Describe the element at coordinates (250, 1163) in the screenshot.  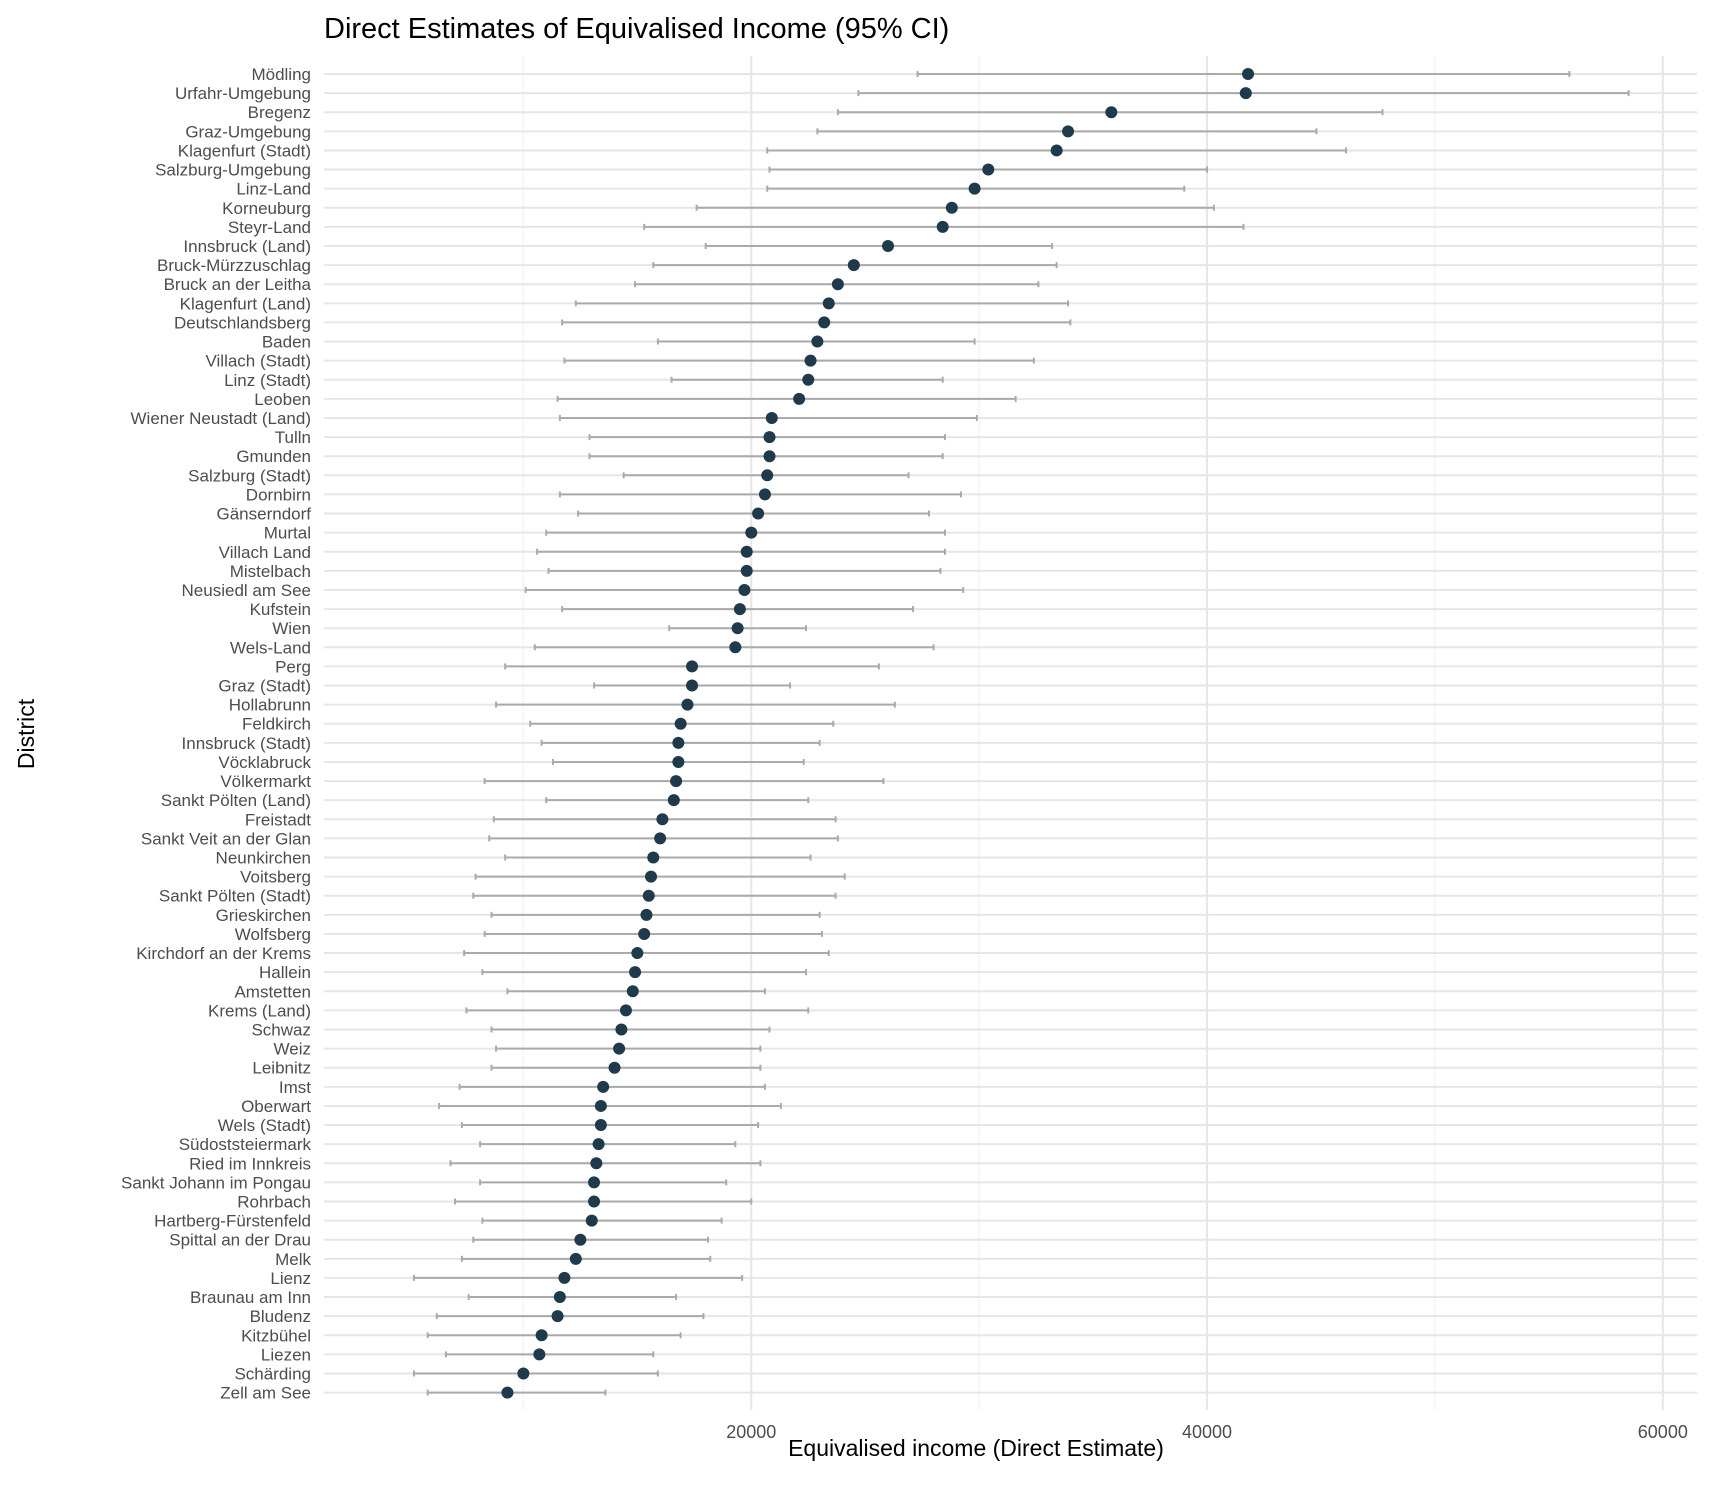
I see `y-tick-label: Ried im Innkreis` at that location.